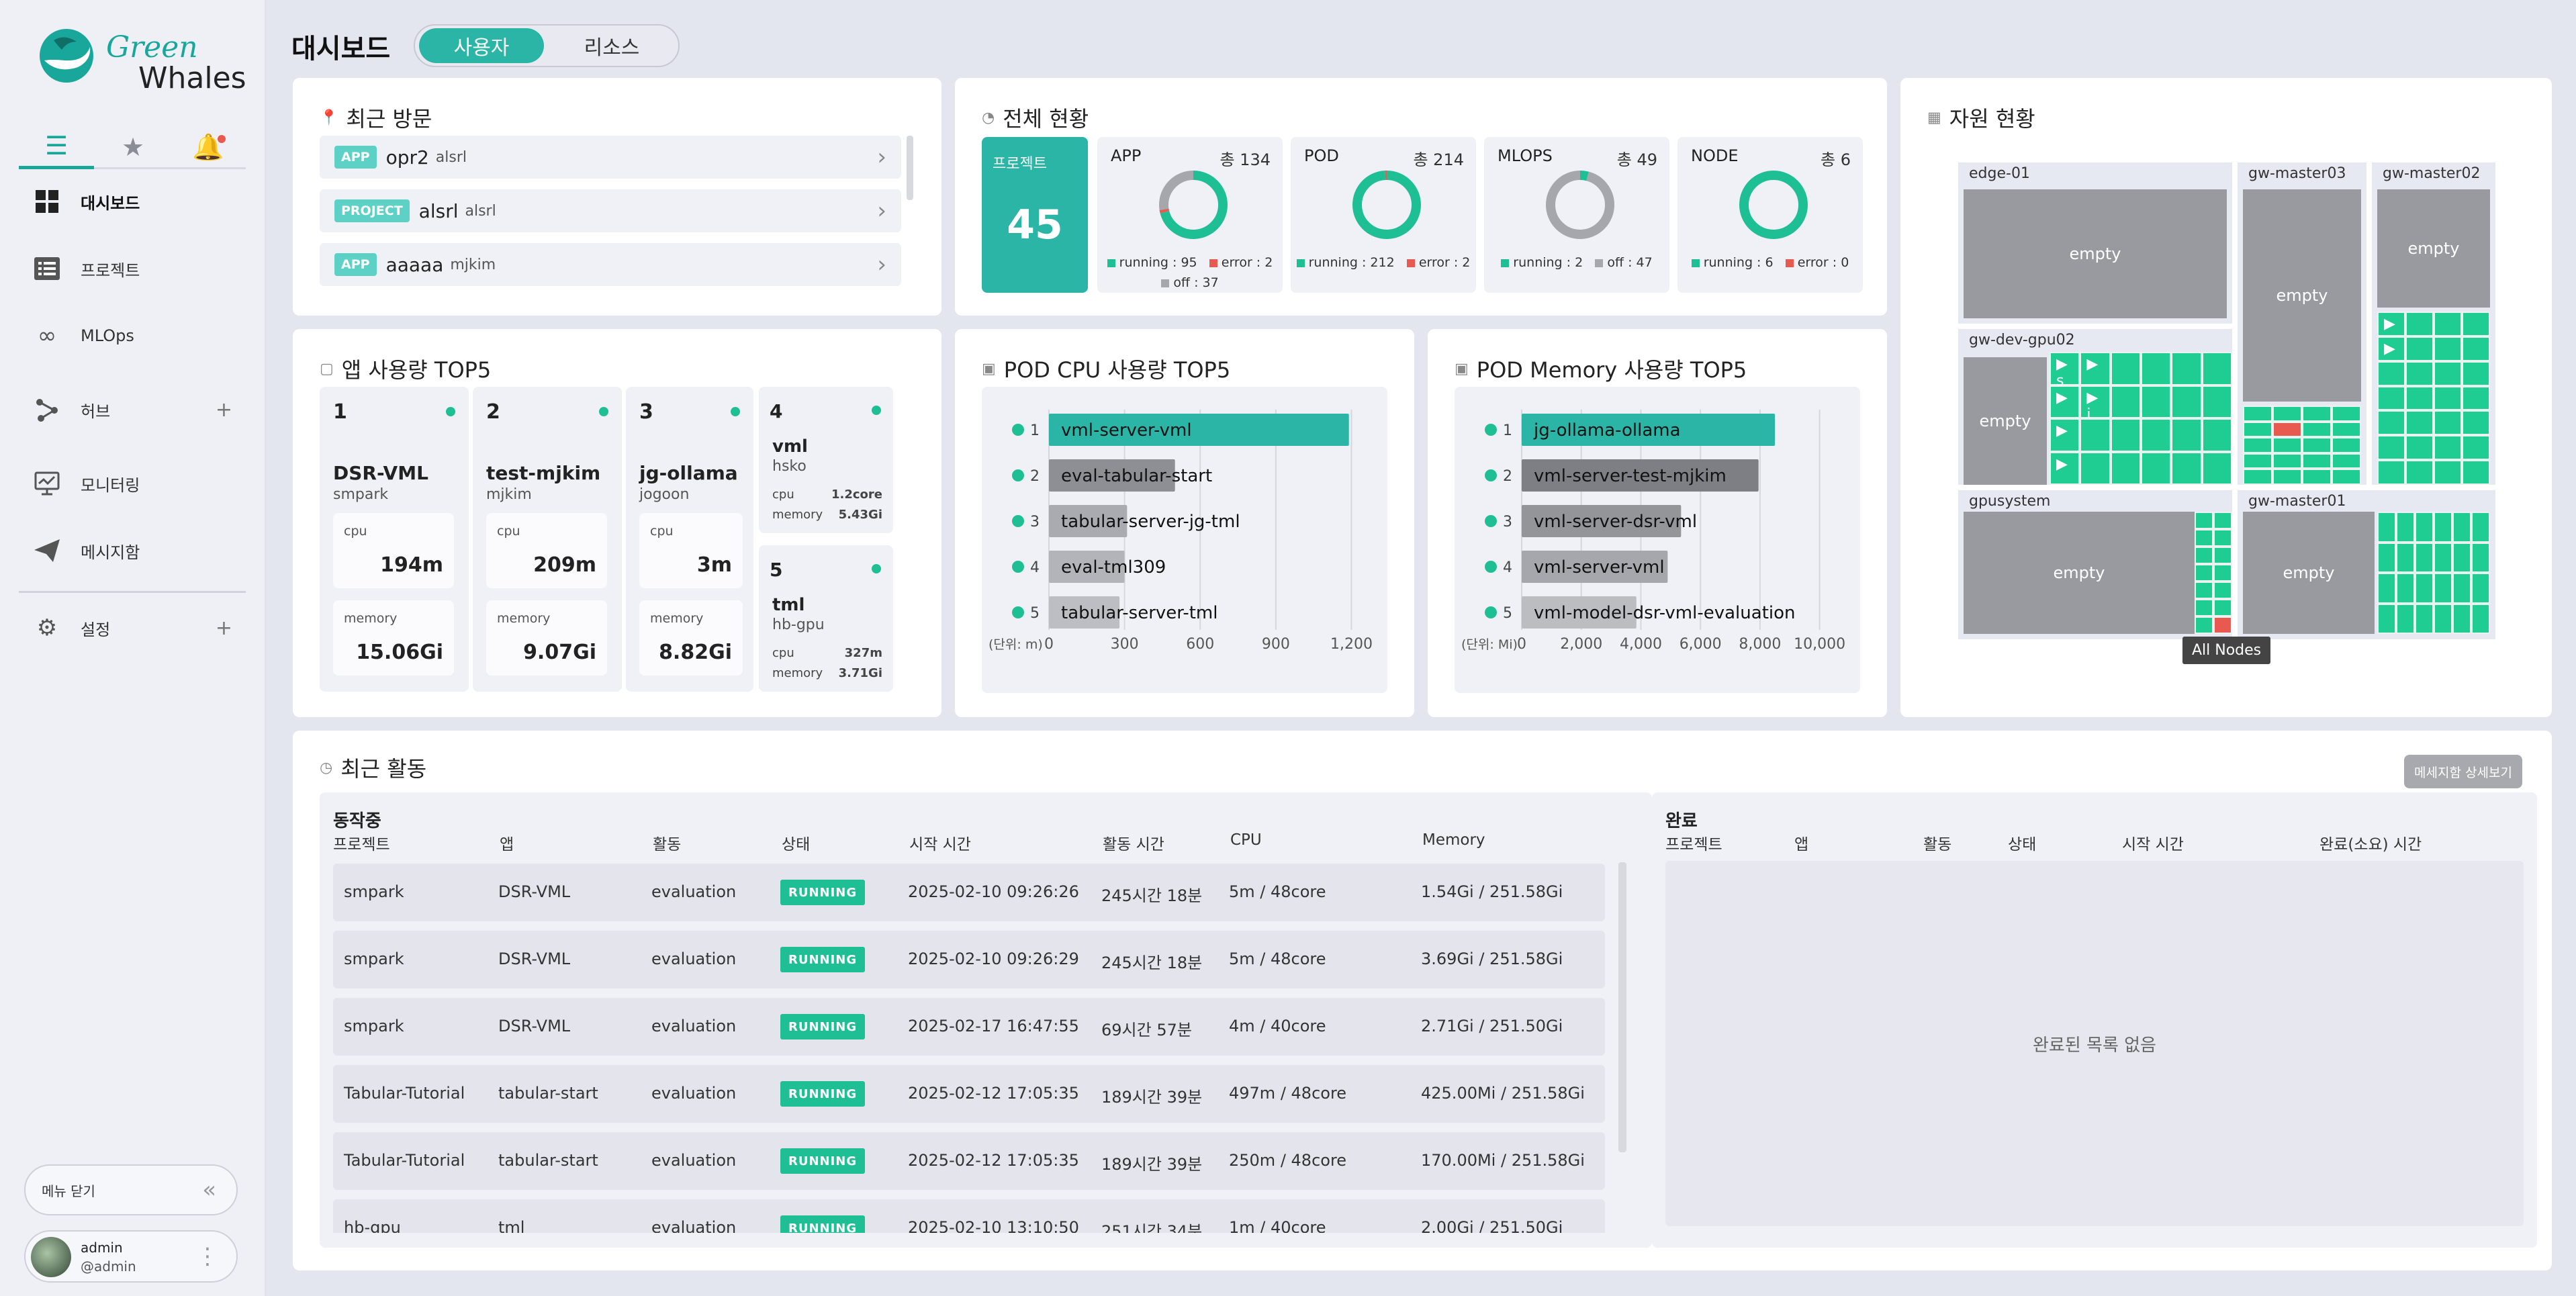  I want to click on mlops-stat: MLOPS 총 49 running : 2 off : 47, so click(1576, 215).